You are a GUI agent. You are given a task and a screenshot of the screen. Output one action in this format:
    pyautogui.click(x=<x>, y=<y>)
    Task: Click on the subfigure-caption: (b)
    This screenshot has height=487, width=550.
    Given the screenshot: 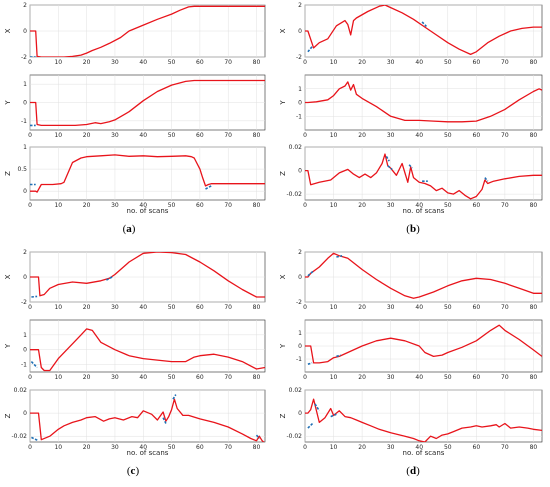 What is the action you would take?
    pyautogui.click(x=413, y=229)
    